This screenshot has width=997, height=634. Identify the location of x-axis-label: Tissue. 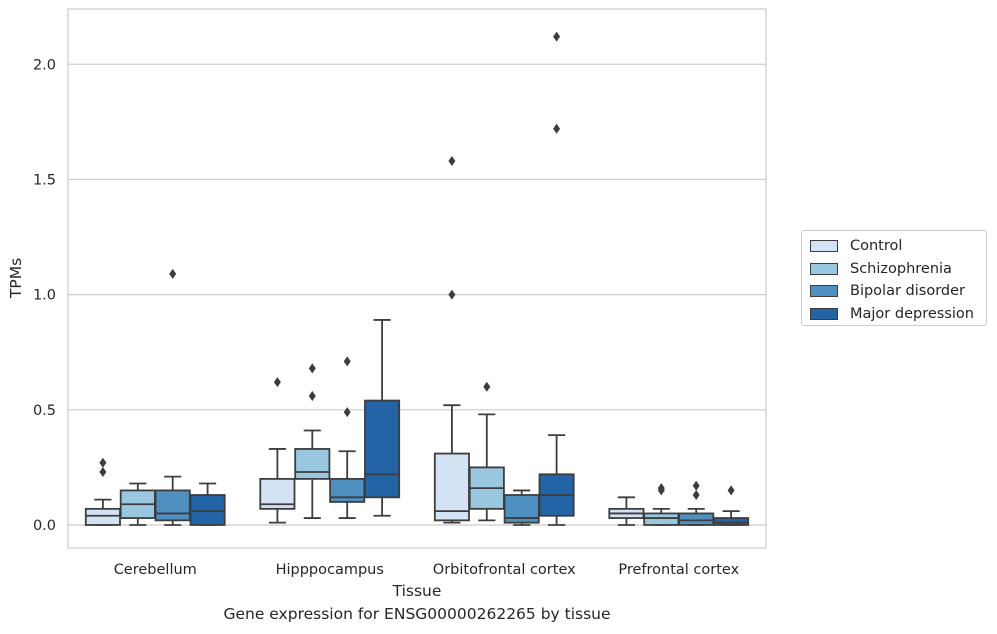
(417, 591).